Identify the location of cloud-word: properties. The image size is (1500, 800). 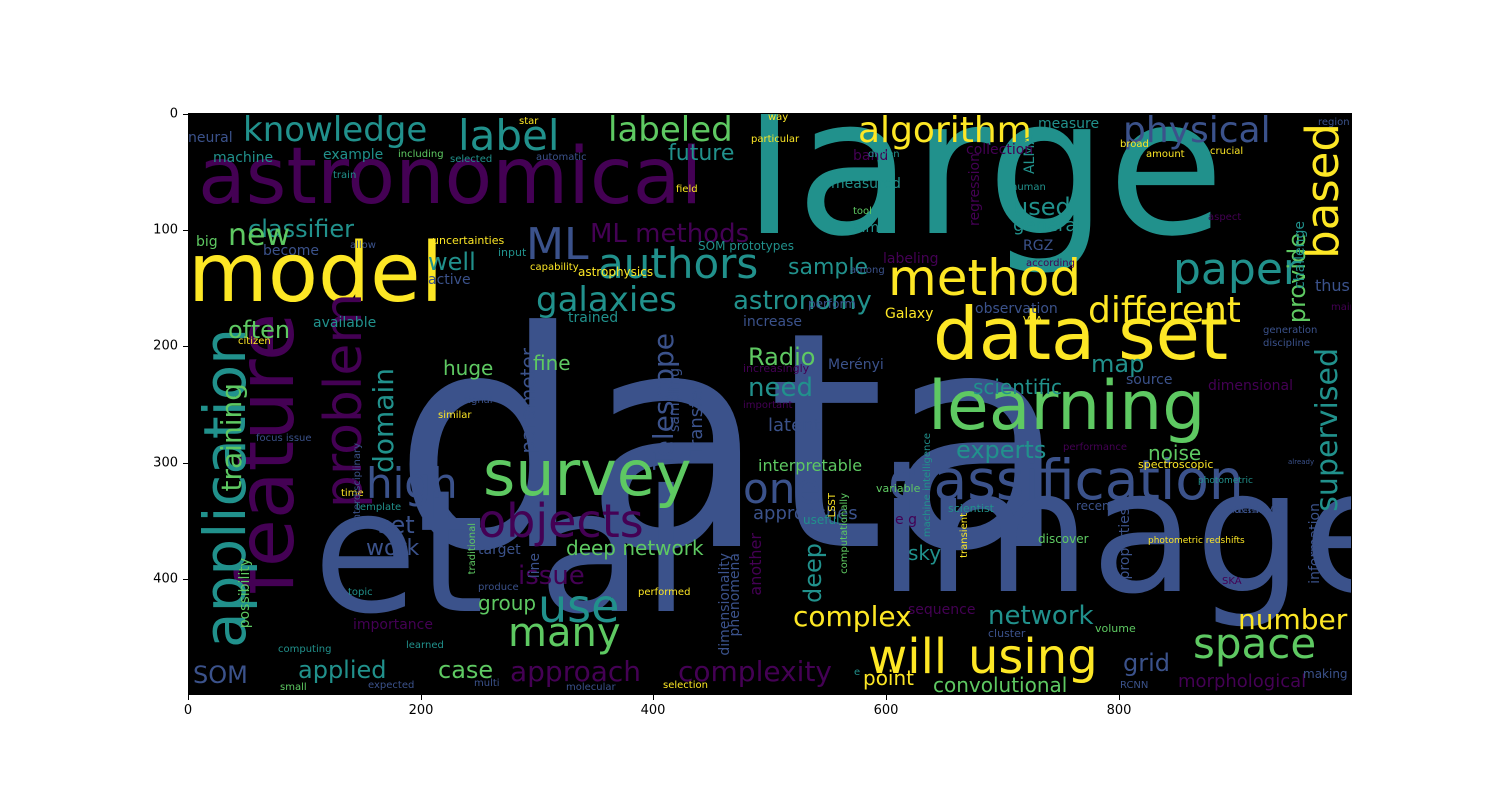
(1125, 544).